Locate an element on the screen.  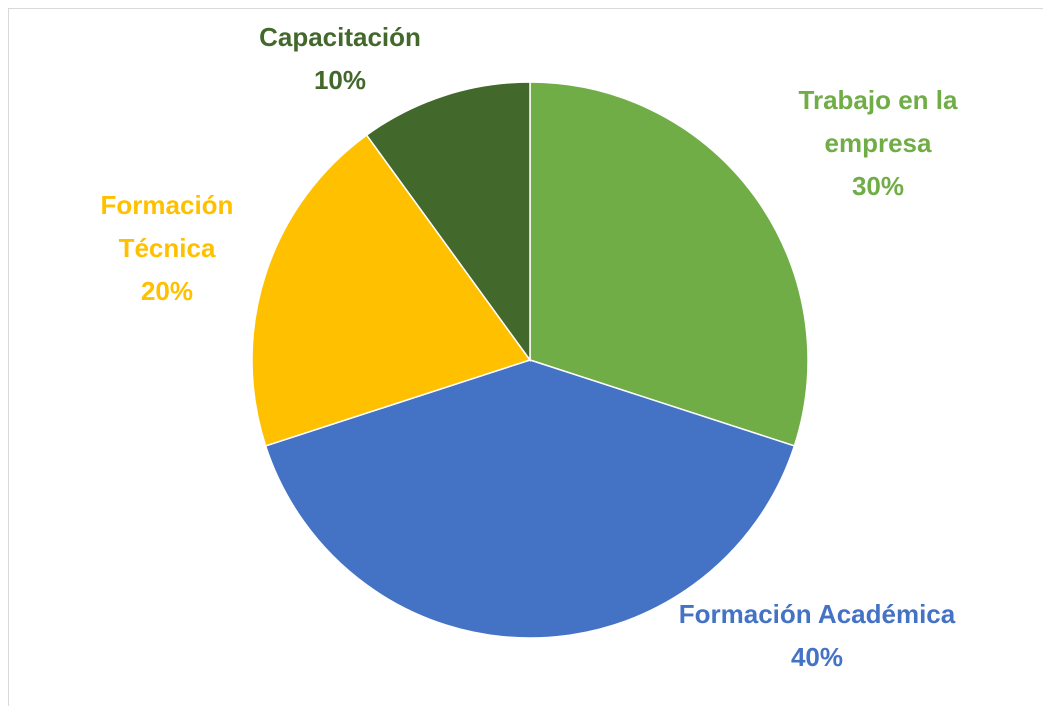
value-label: 10% is located at coordinates (340, 80).